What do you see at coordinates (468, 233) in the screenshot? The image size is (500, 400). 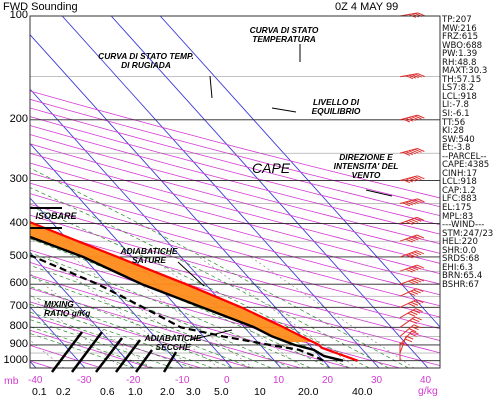 I see `stat-line: STM:247/23` at bounding box center [468, 233].